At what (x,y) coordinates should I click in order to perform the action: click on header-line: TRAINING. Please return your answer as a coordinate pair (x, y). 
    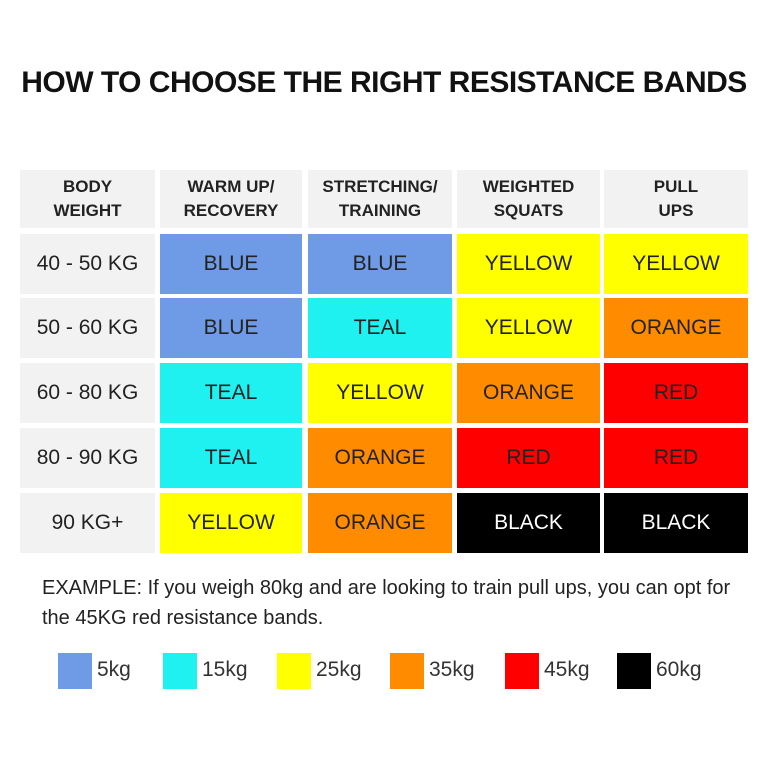
    Looking at the image, I should click on (380, 210).